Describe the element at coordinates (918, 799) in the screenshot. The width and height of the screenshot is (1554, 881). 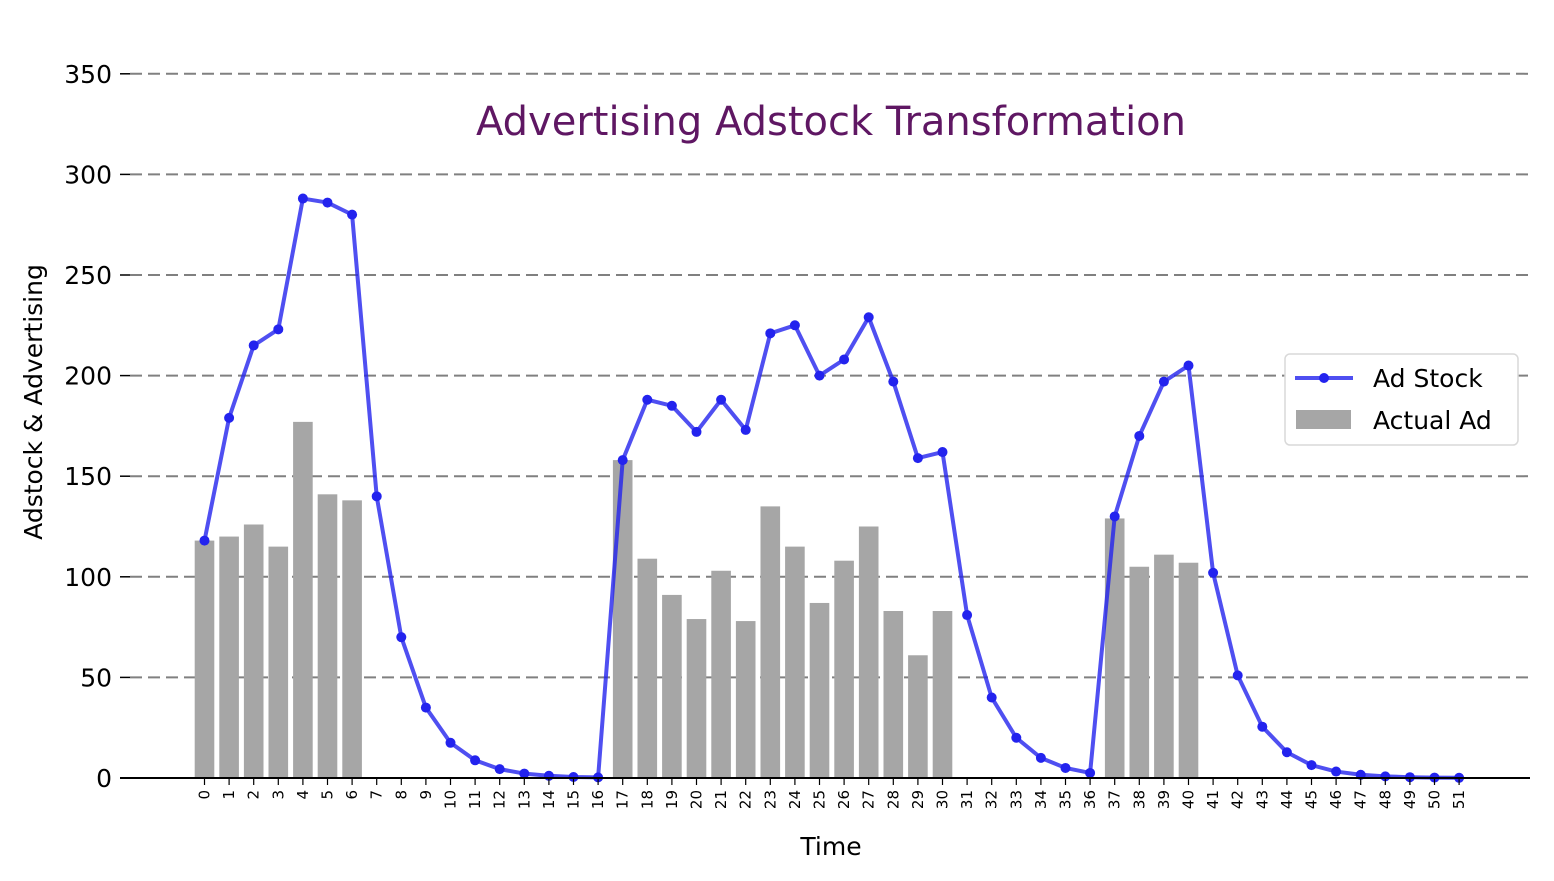
I see `x-tick-label: 29` at that location.